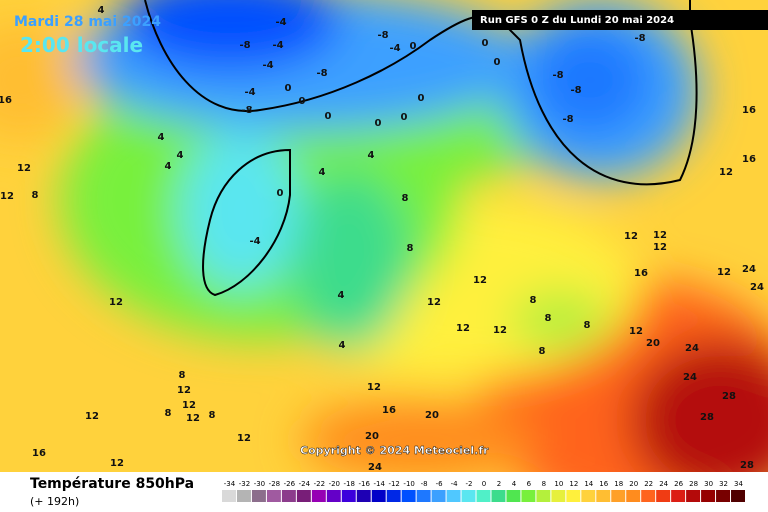 This screenshot has width=768, height=512. What do you see at coordinates (424, 484) in the screenshot?
I see `scale-label: -8` at bounding box center [424, 484].